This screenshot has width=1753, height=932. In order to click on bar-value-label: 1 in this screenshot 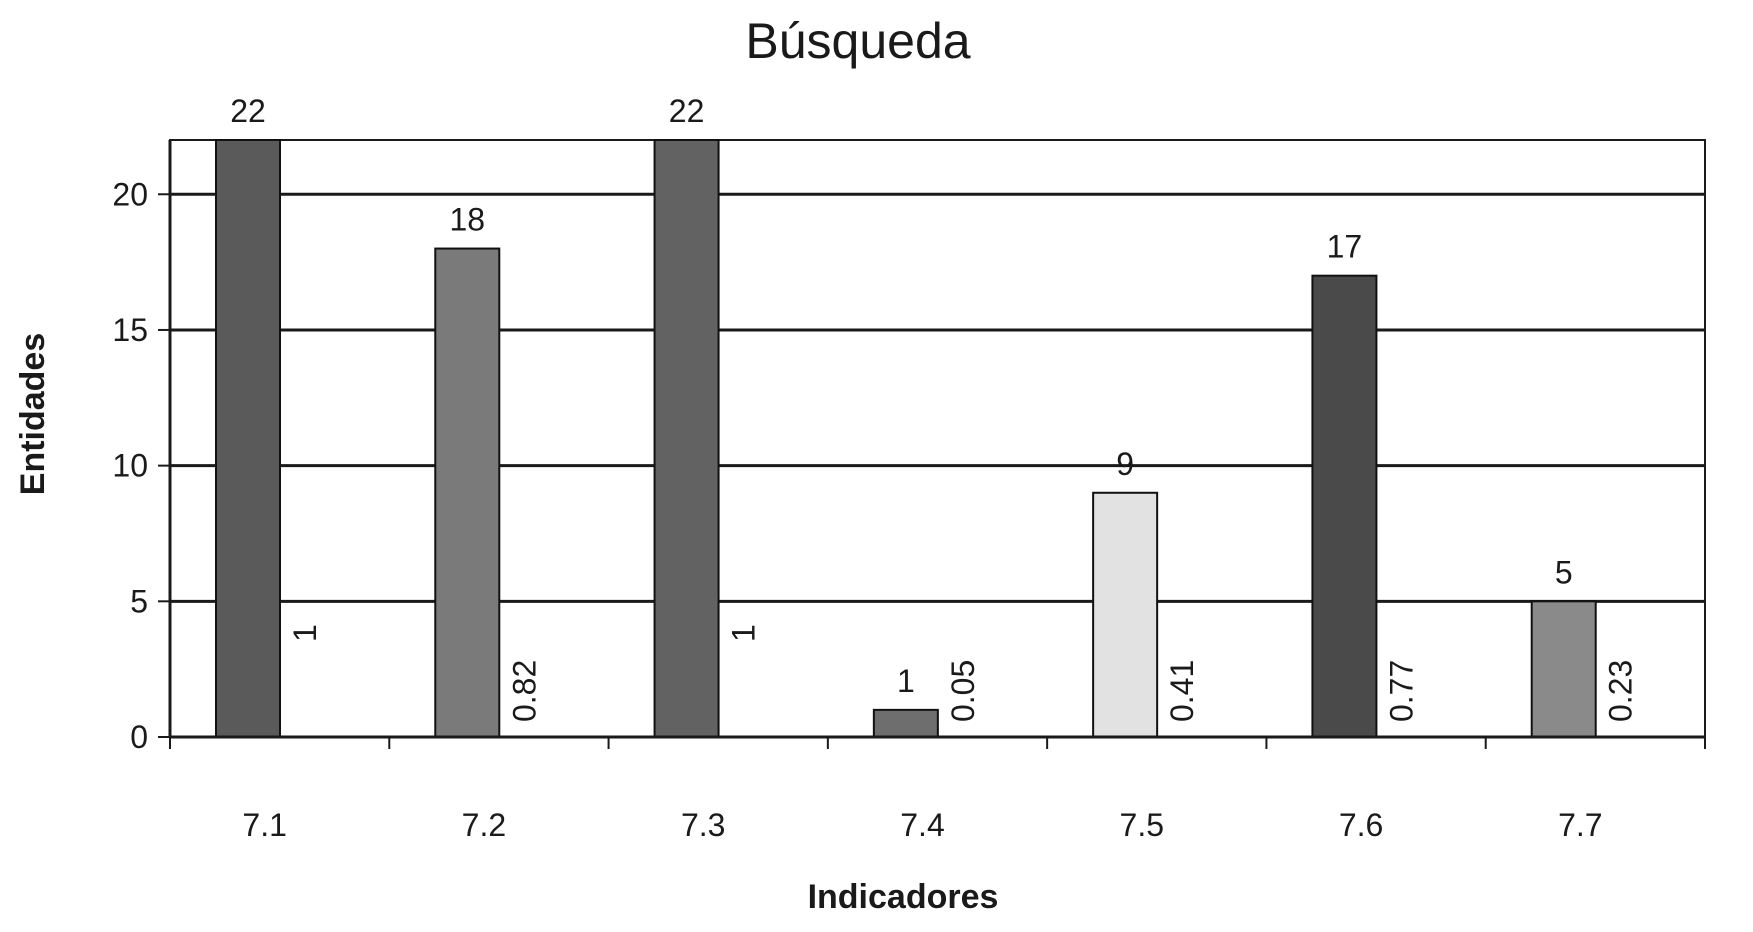, I will do `click(906, 681)`.